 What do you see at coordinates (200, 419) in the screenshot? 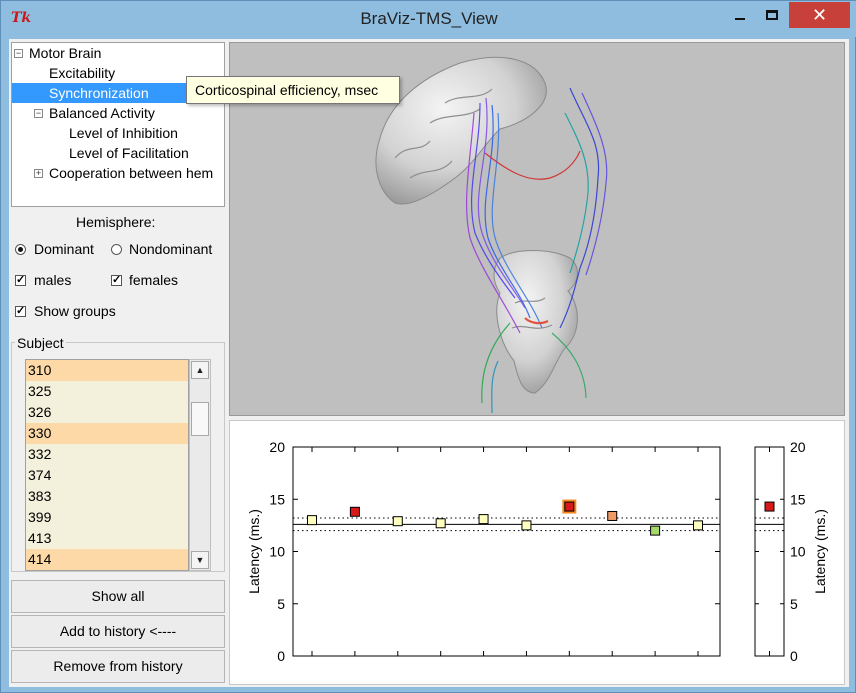
I see `scroll-thumb` at bounding box center [200, 419].